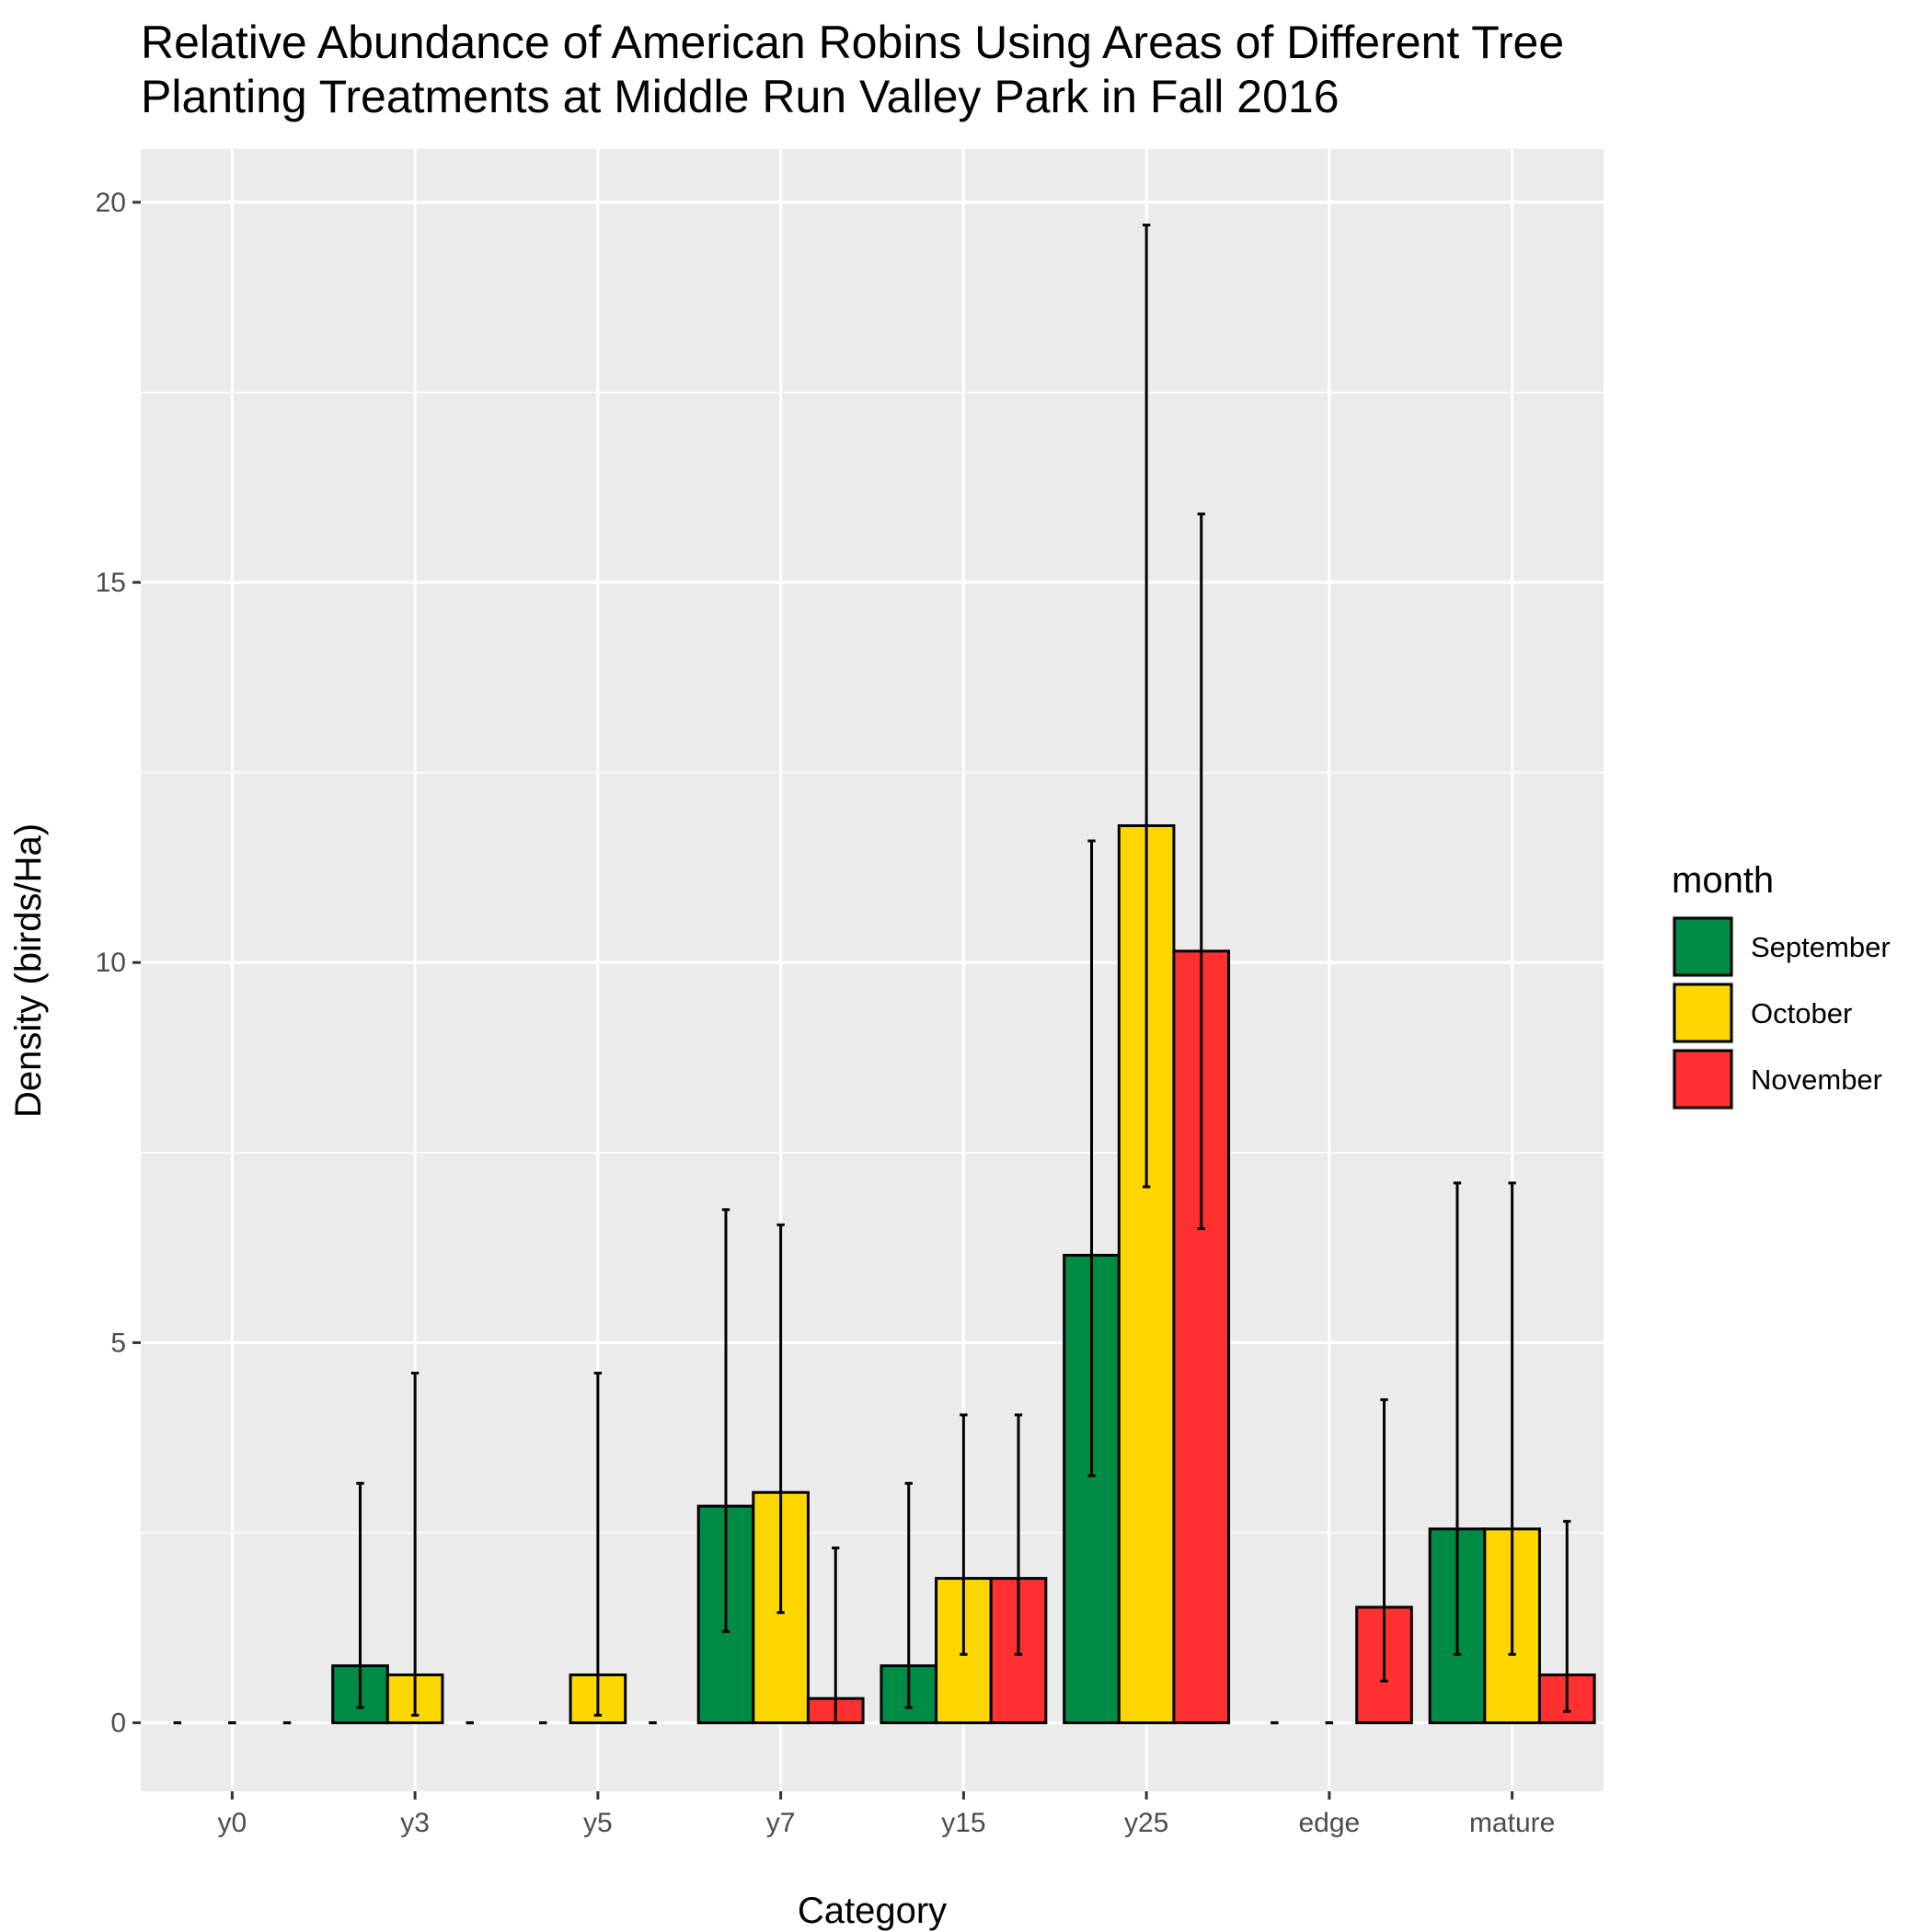 The height and width of the screenshot is (1932, 1932). I want to click on error-bar-september-mature, so click(1457, 1418).